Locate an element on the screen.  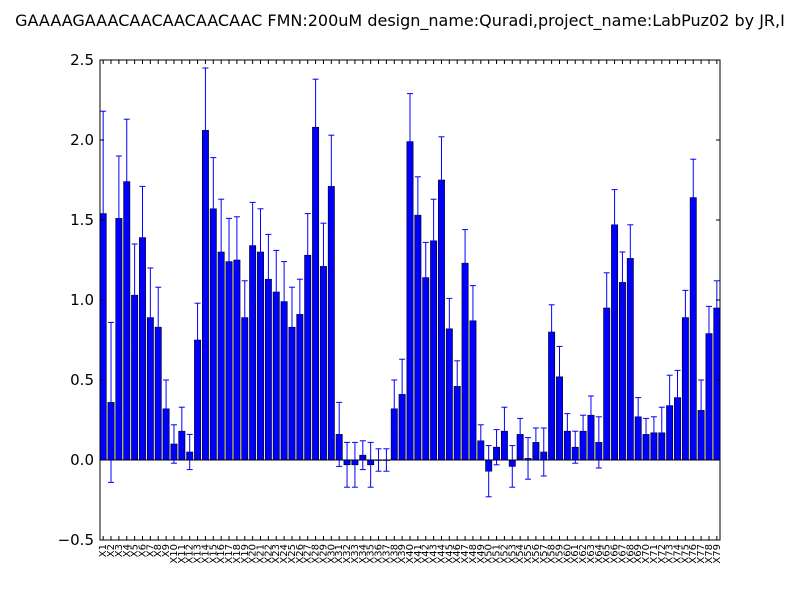
x-tick-label: X39 is located at coordinates (402, 554).